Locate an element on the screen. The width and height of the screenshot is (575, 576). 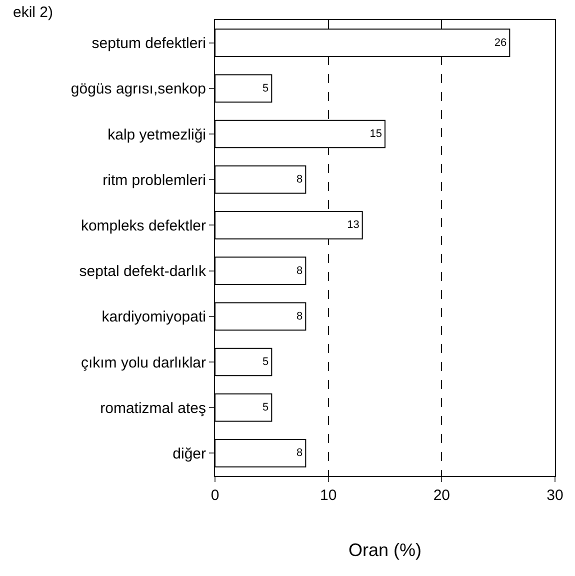
x-axis-title: Oran (%) is located at coordinates (385, 550).